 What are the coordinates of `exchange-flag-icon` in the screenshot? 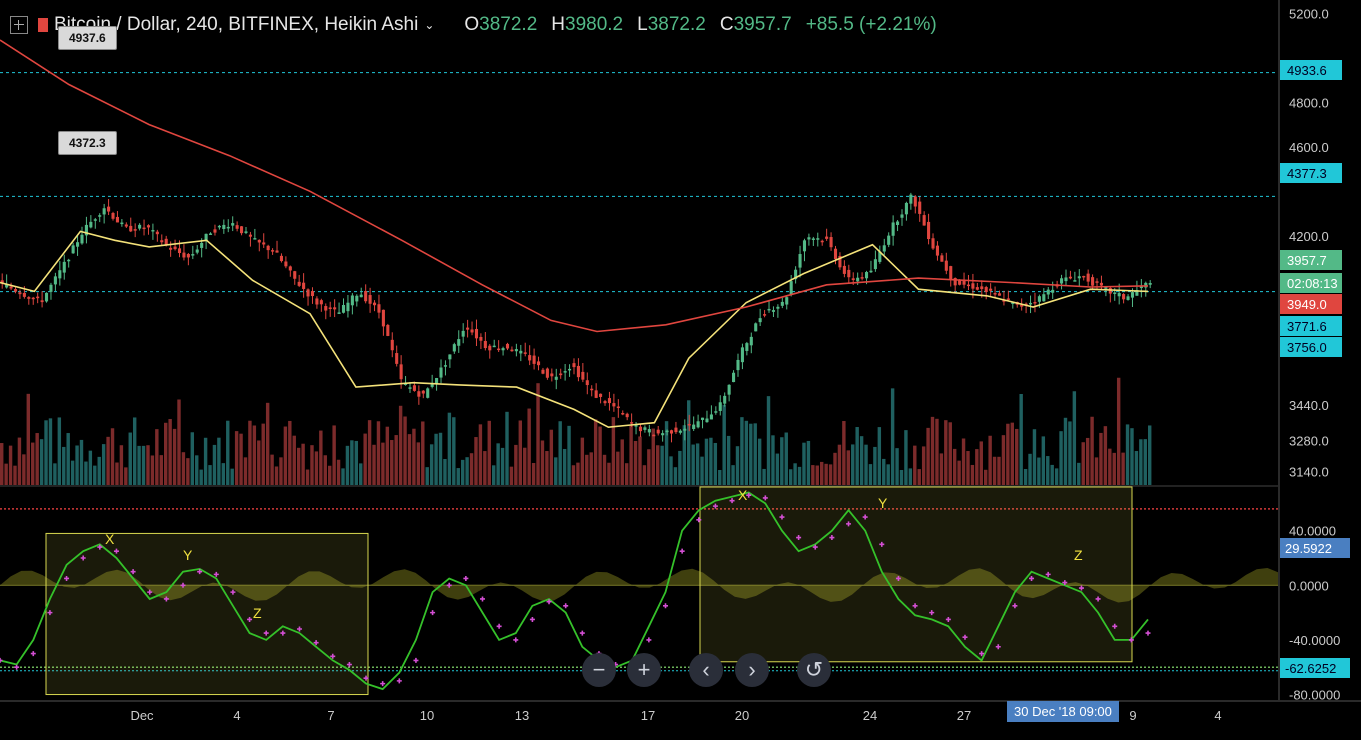 It's located at (43, 25).